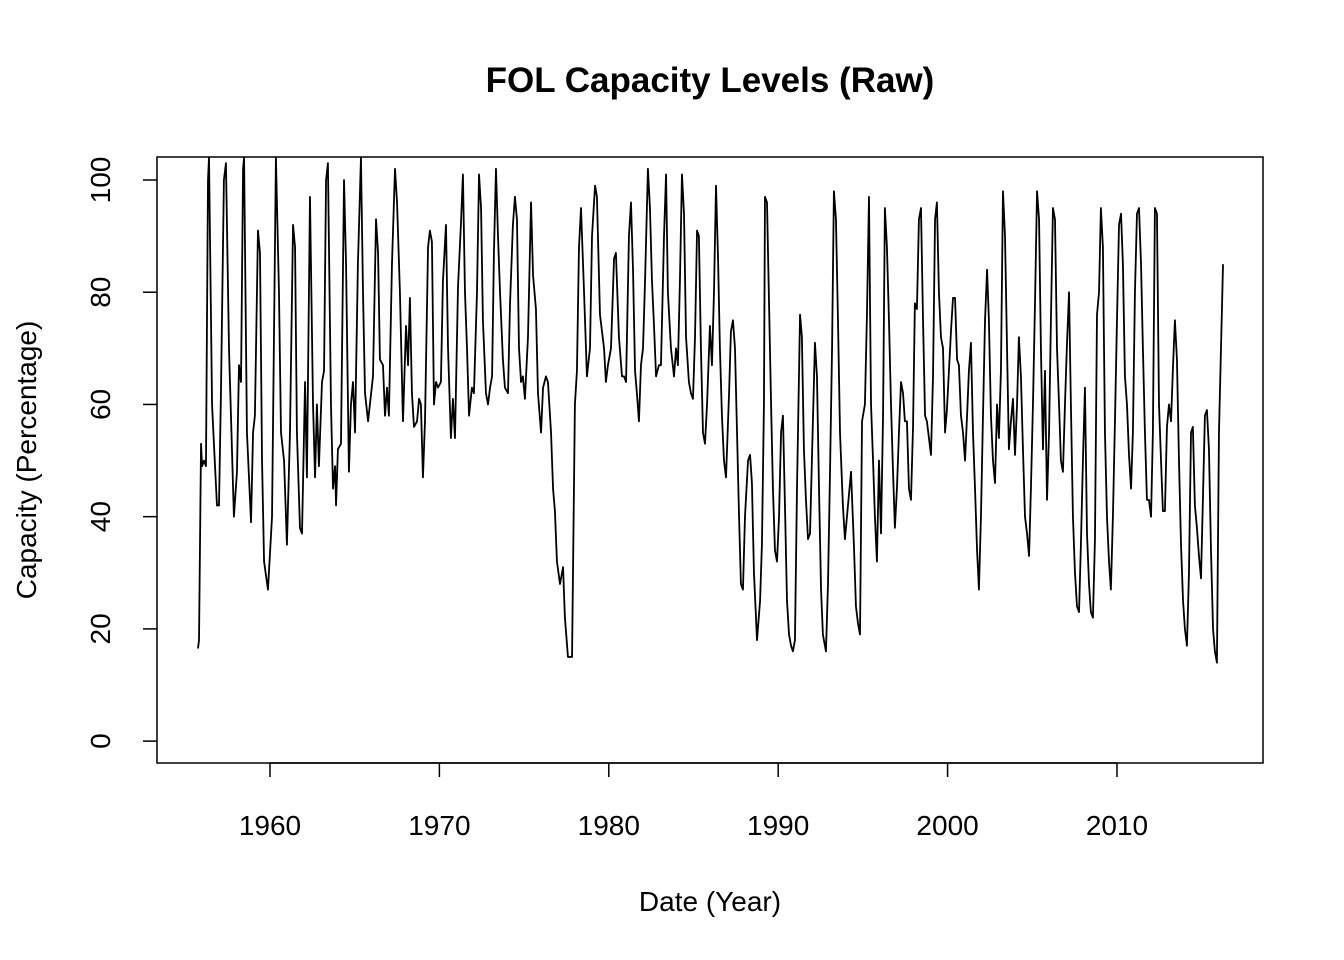 This screenshot has width=1344, height=960. I want to click on x-axis-title: Date (Year), so click(710, 901).